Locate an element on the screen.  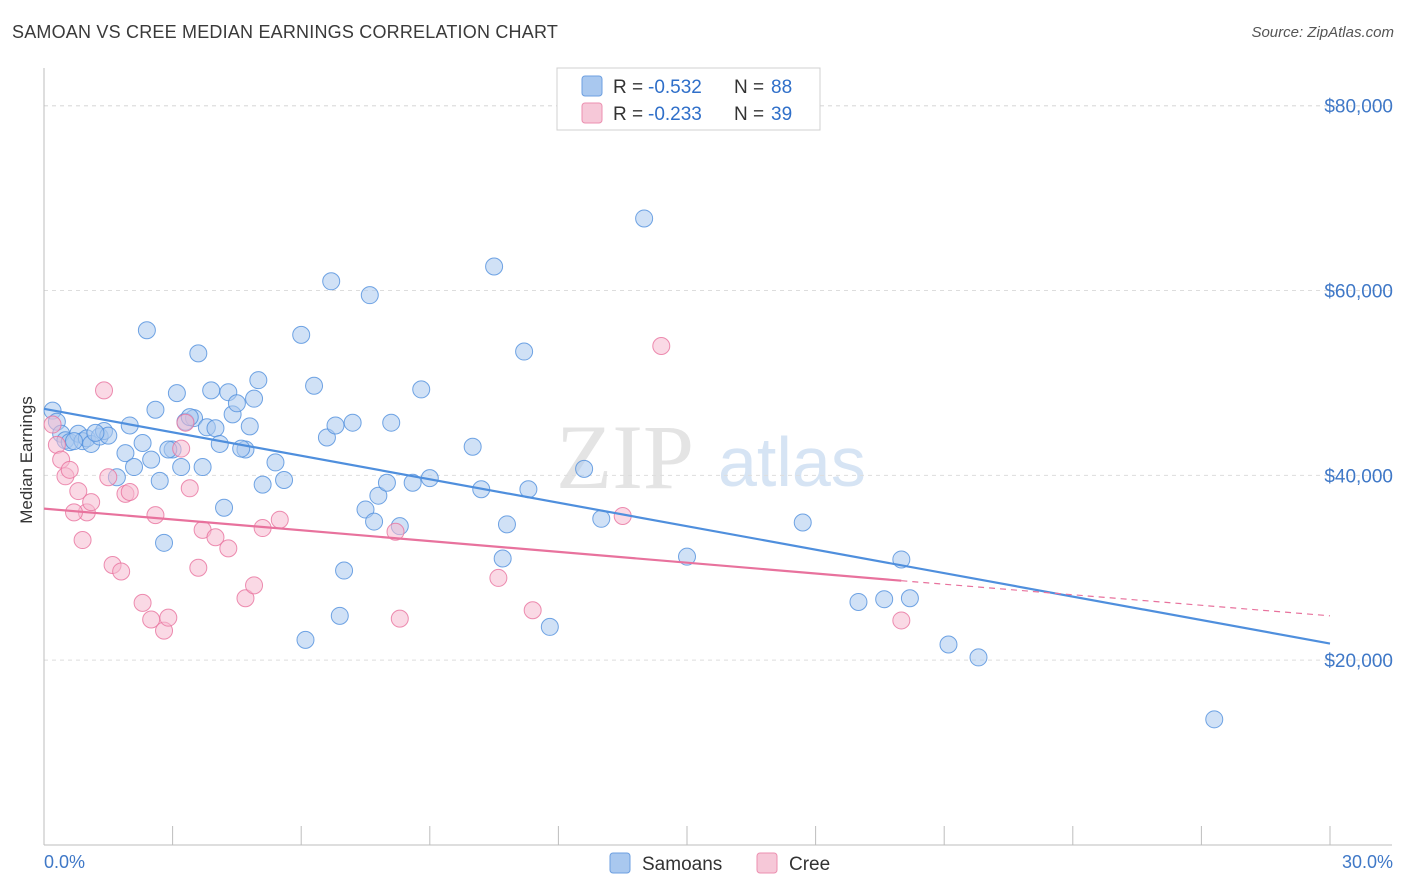
y-tick-label: $60,000 is located at coordinates (1358, 292).